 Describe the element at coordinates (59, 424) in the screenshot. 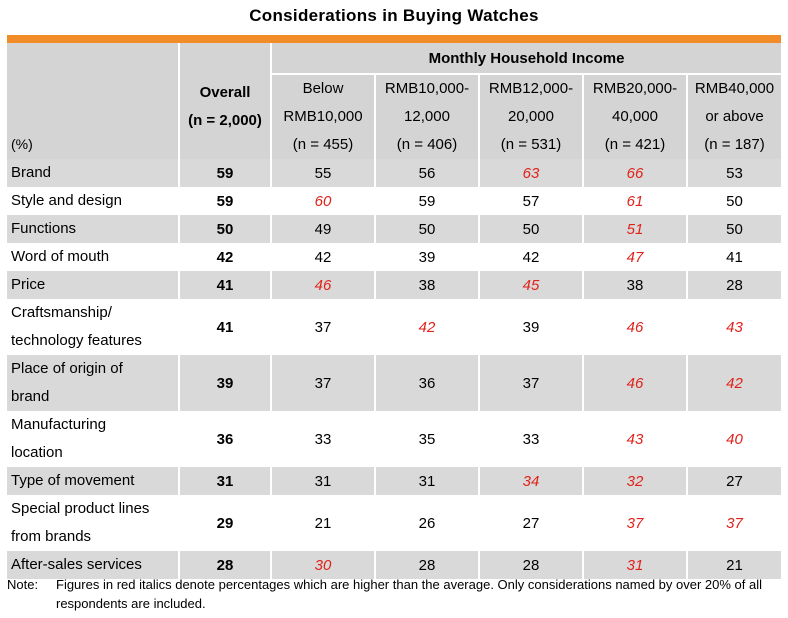

I see `row-label-line1: Manufacturing` at that location.